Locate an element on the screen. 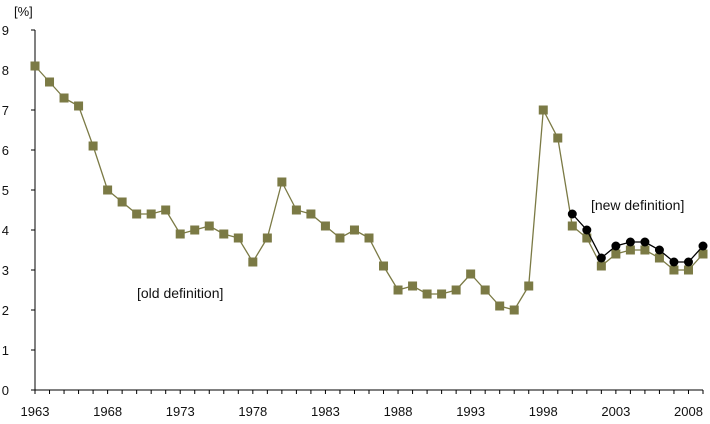 The width and height of the screenshot is (710, 424). y-tick-label: 4 is located at coordinates (5, 230).